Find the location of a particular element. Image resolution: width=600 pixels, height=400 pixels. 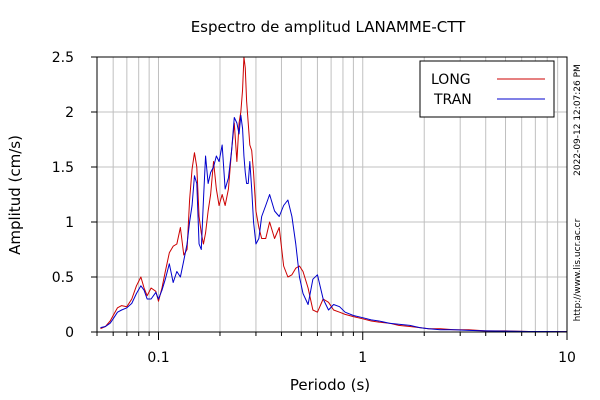

y-tick-label: 2 is located at coordinates (69, 113).